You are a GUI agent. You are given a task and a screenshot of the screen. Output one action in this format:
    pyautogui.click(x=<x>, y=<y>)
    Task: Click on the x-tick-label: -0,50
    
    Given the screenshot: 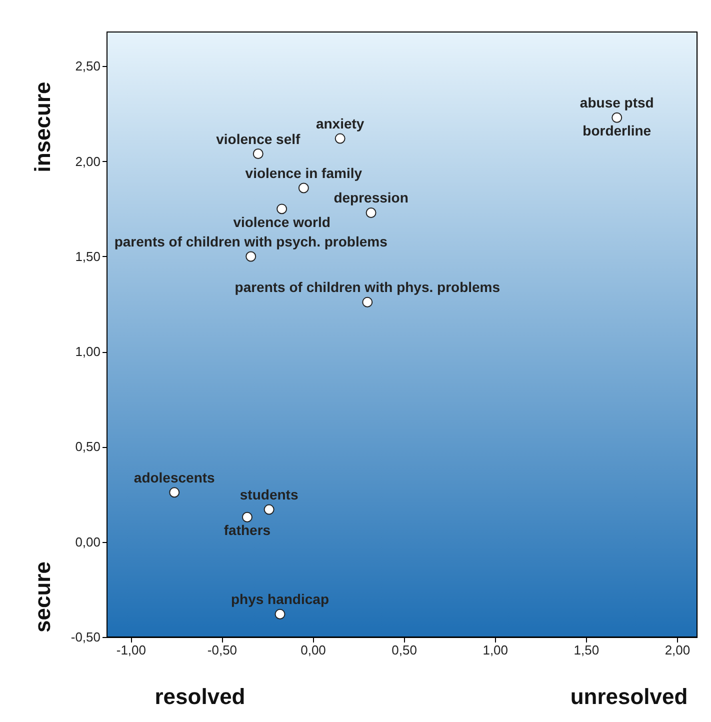 What is the action you would take?
    pyautogui.click(x=222, y=650)
    